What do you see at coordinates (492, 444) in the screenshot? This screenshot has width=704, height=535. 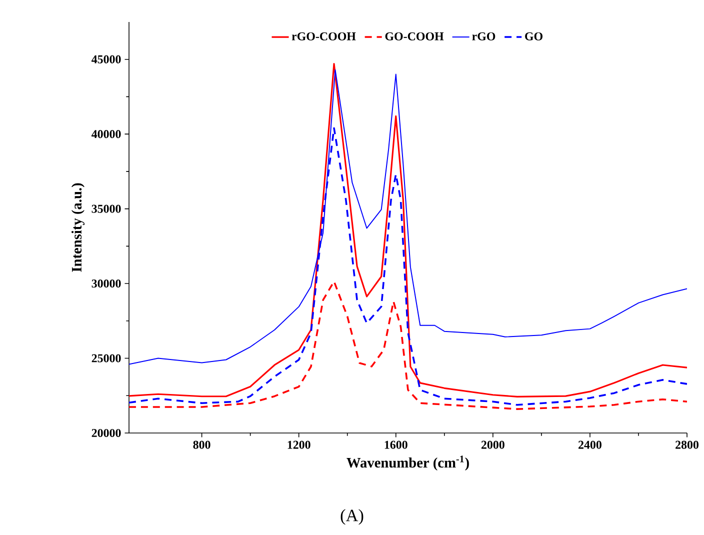 I see `x-tick-label: 2000` at bounding box center [492, 444].